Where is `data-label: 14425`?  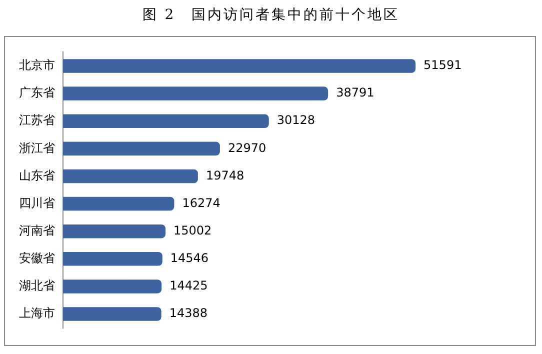 data-label: 14425 is located at coordinates (189, 285).